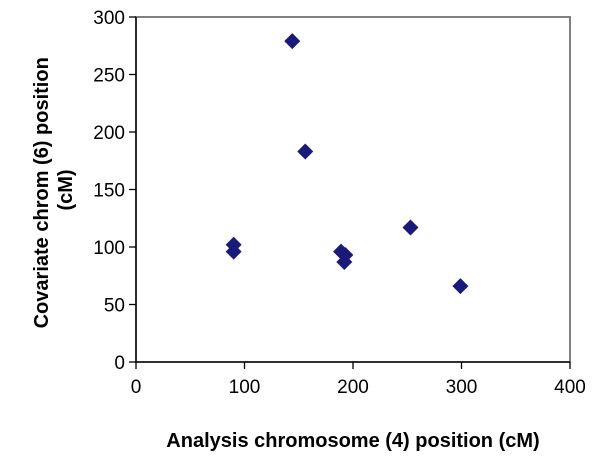 The height and width of the screenshot is (458, 600). I want to click on y-axis-title: Covariate chrom (6) position (cM), so click(54, 190).